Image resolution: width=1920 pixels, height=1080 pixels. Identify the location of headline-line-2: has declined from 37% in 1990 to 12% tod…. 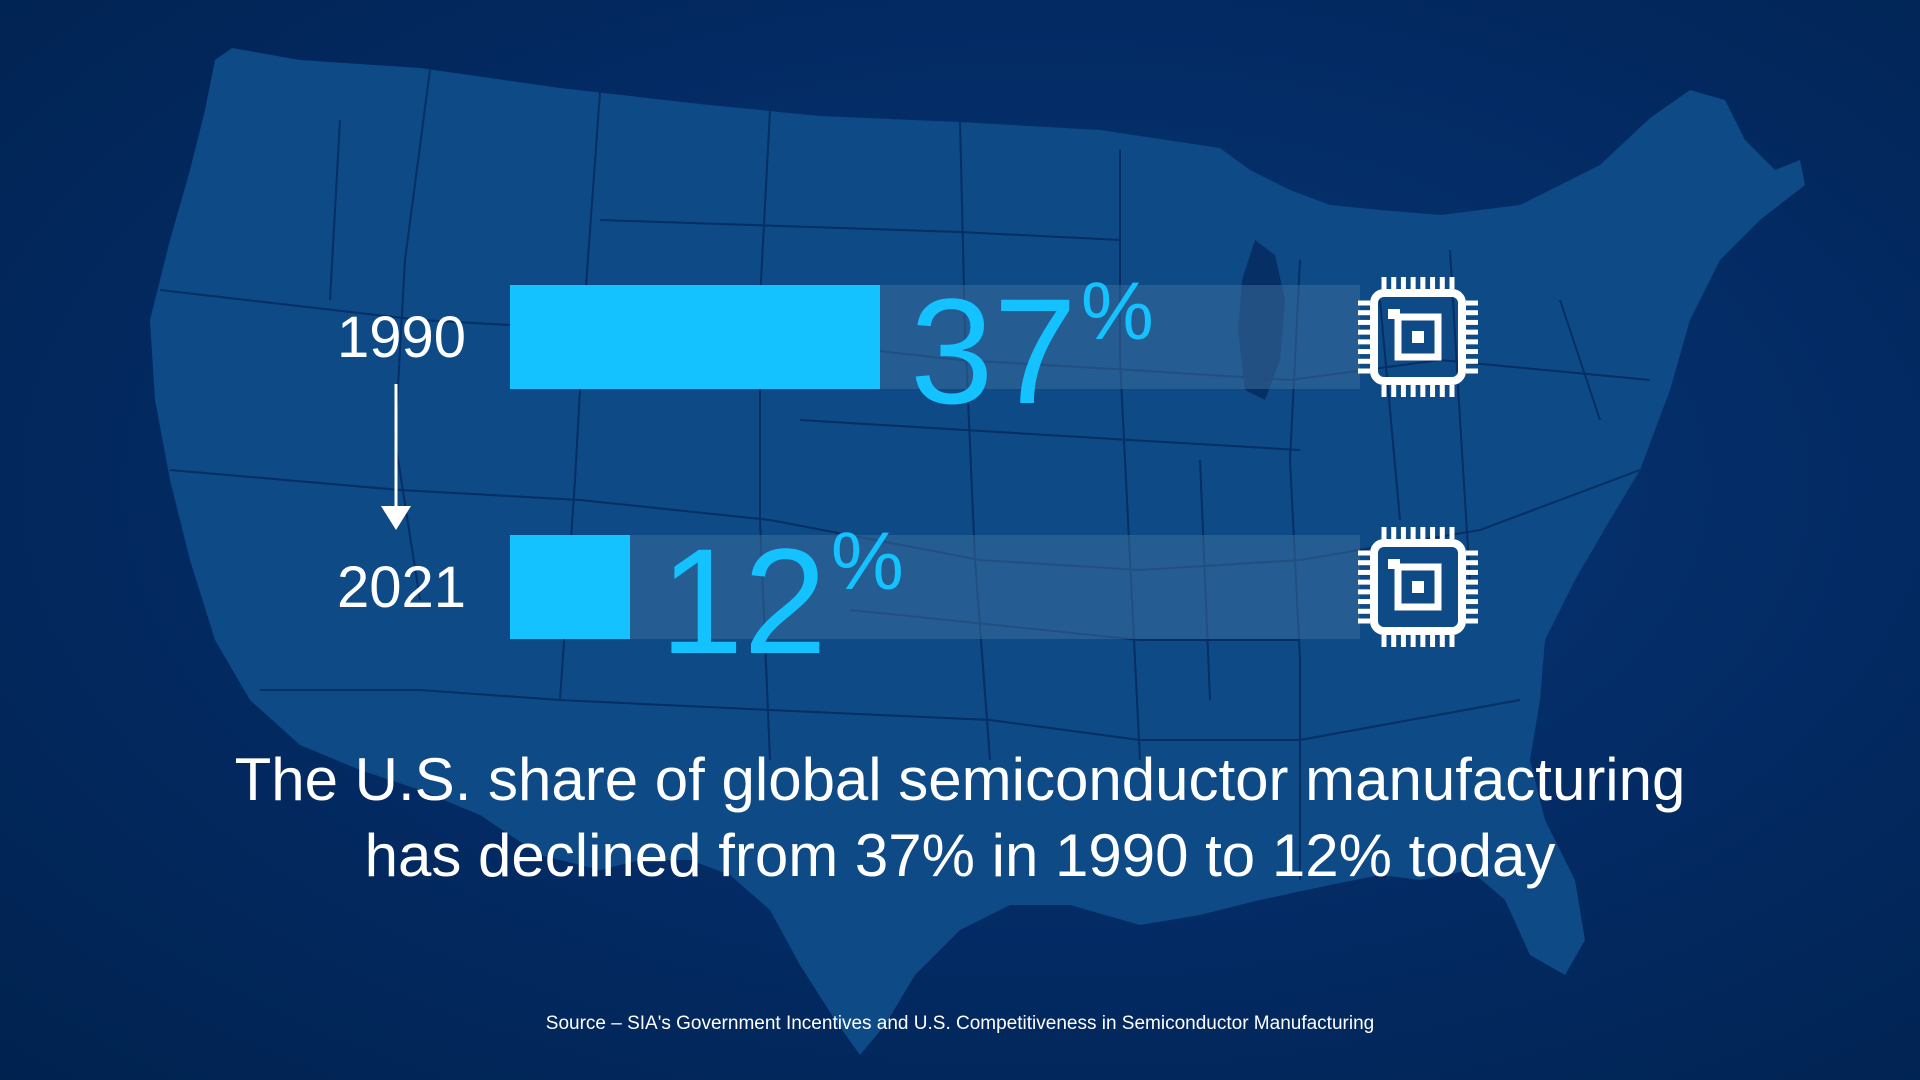
(960, 855).